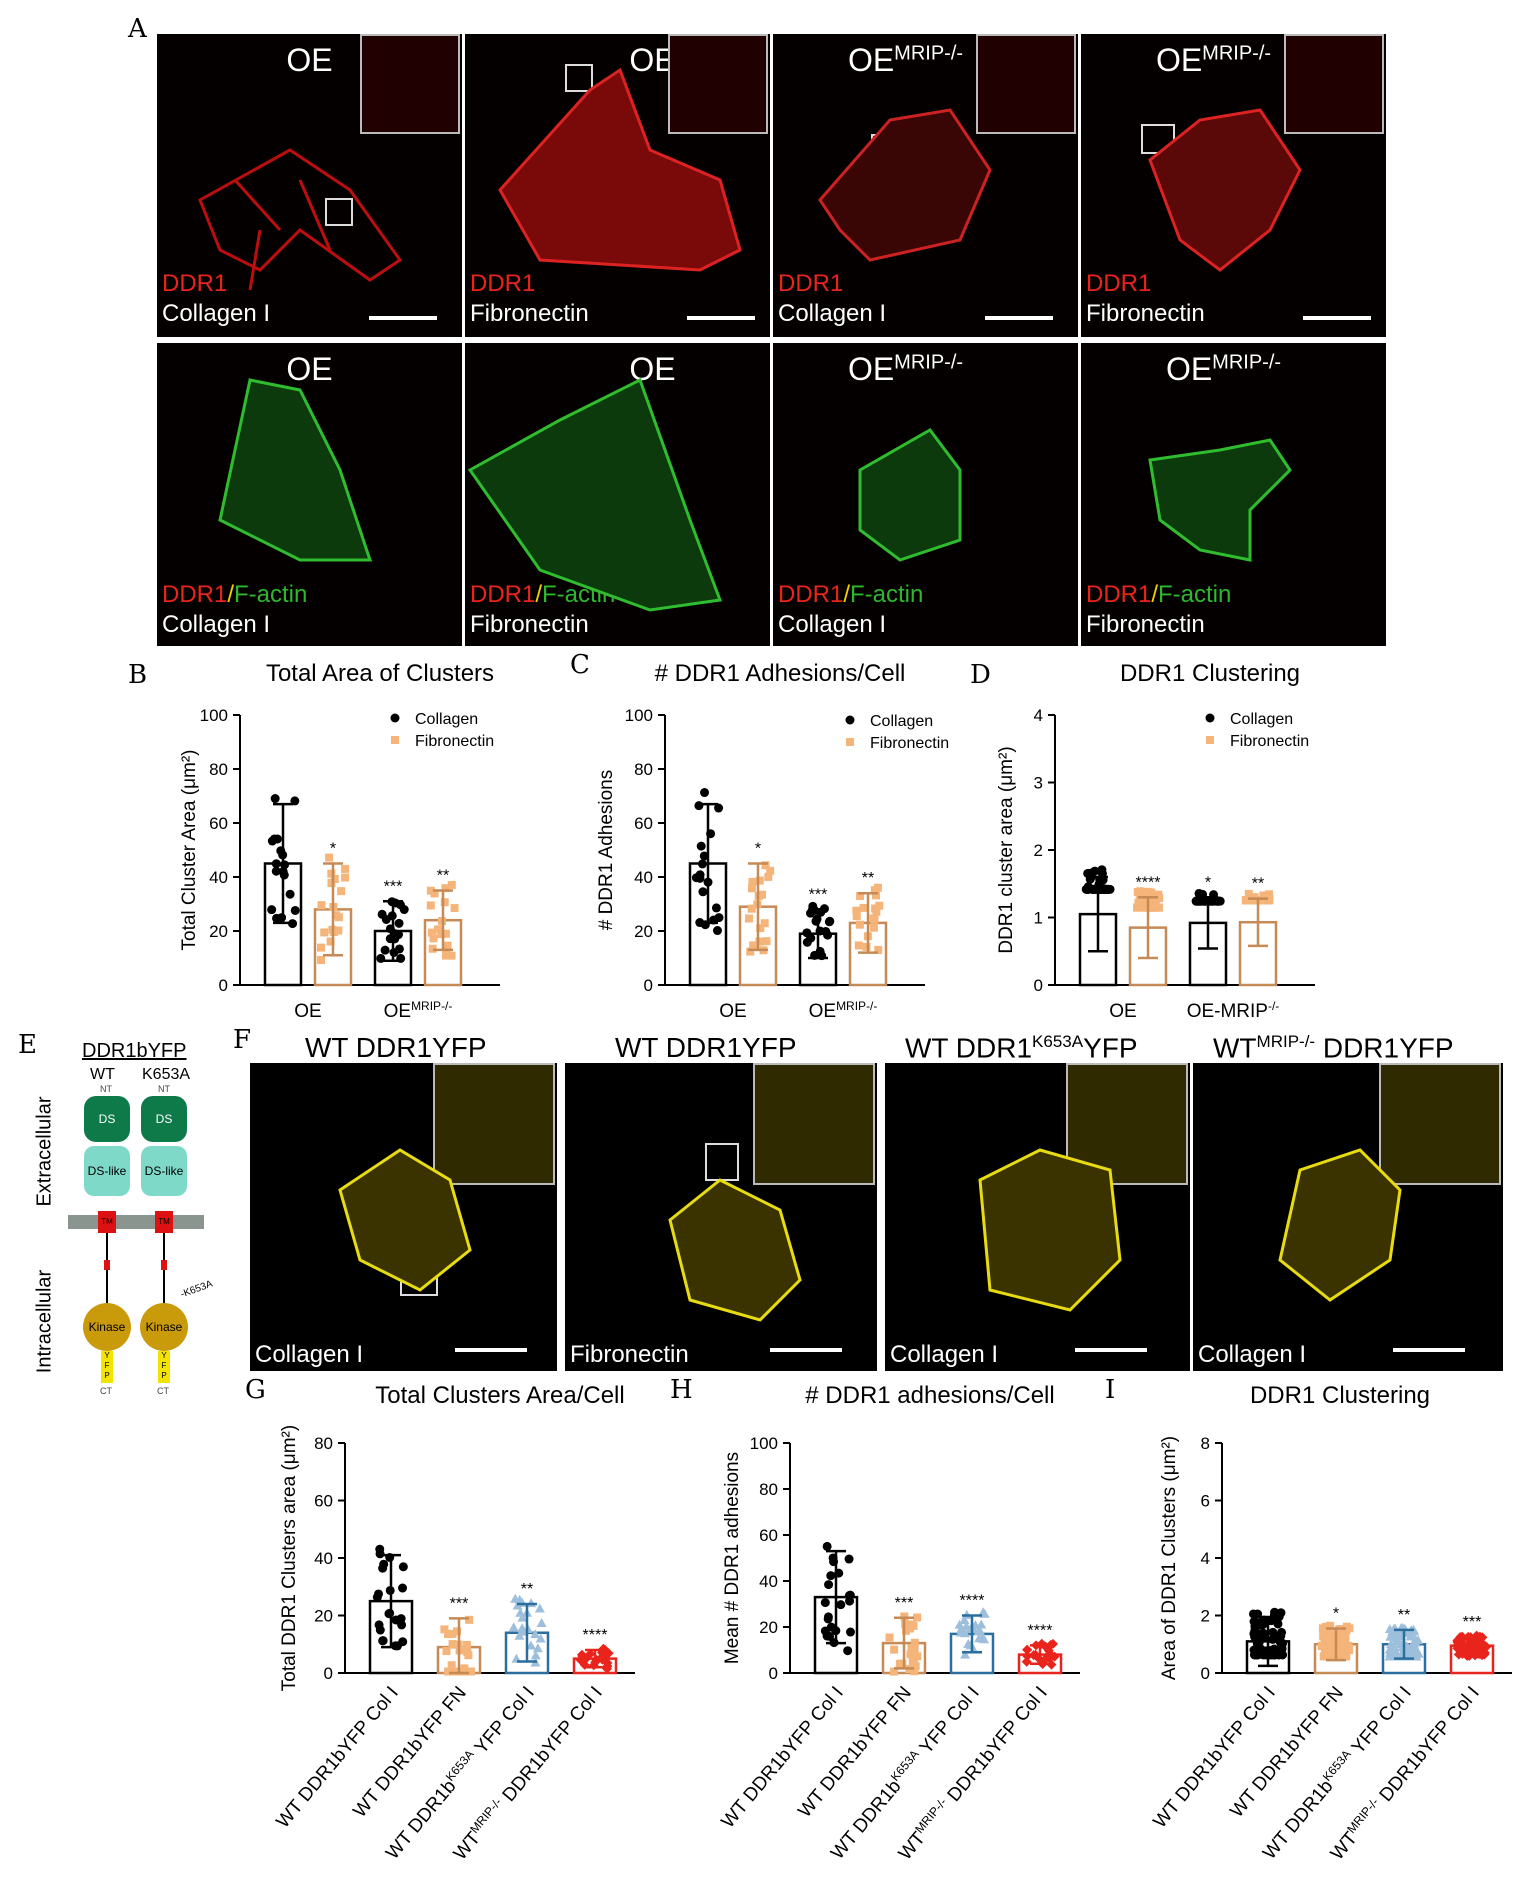 The height and width of the screenshot is (1901, 1517). I want to click on tm-domain-wt: TM, so click(107, 1222).